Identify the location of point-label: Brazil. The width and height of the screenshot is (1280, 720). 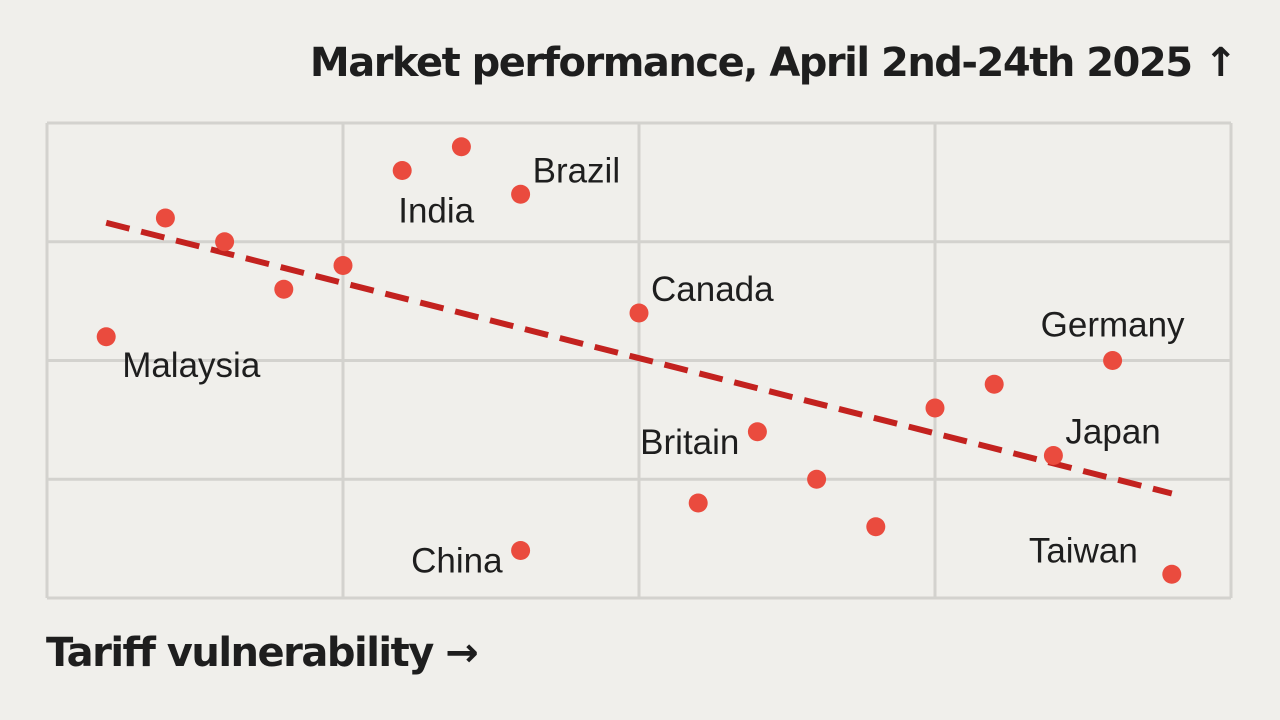
(577, 170).